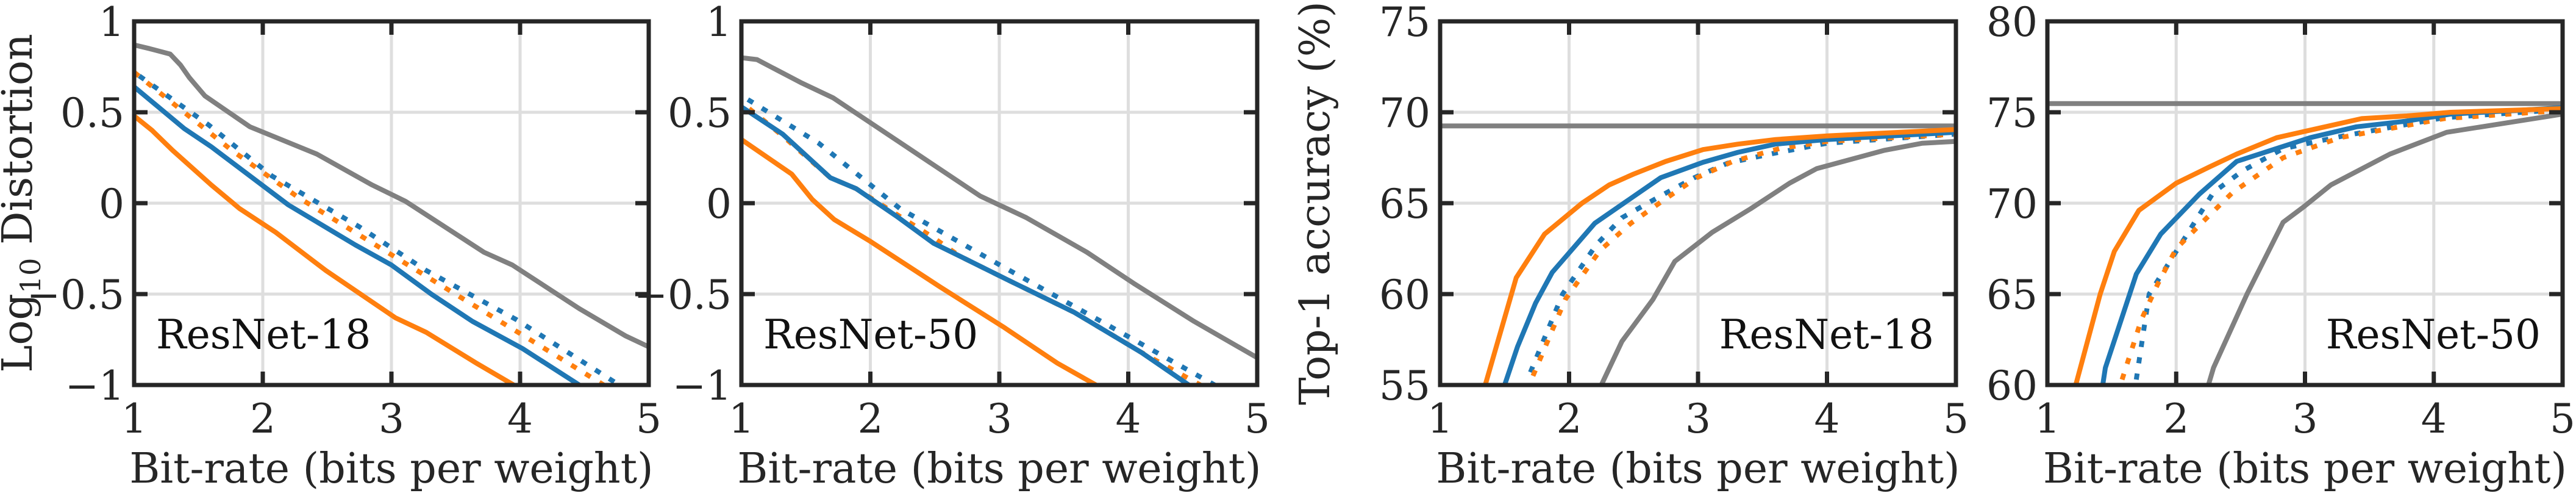 The image size is (2576, 493). I want to click on y-axis-label: Log10 Distortion, so click(23, 203).